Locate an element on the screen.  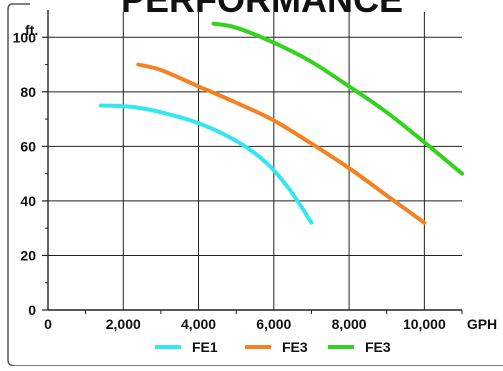
x-tick-label: 8,000 is located at coordinates (349, 324).